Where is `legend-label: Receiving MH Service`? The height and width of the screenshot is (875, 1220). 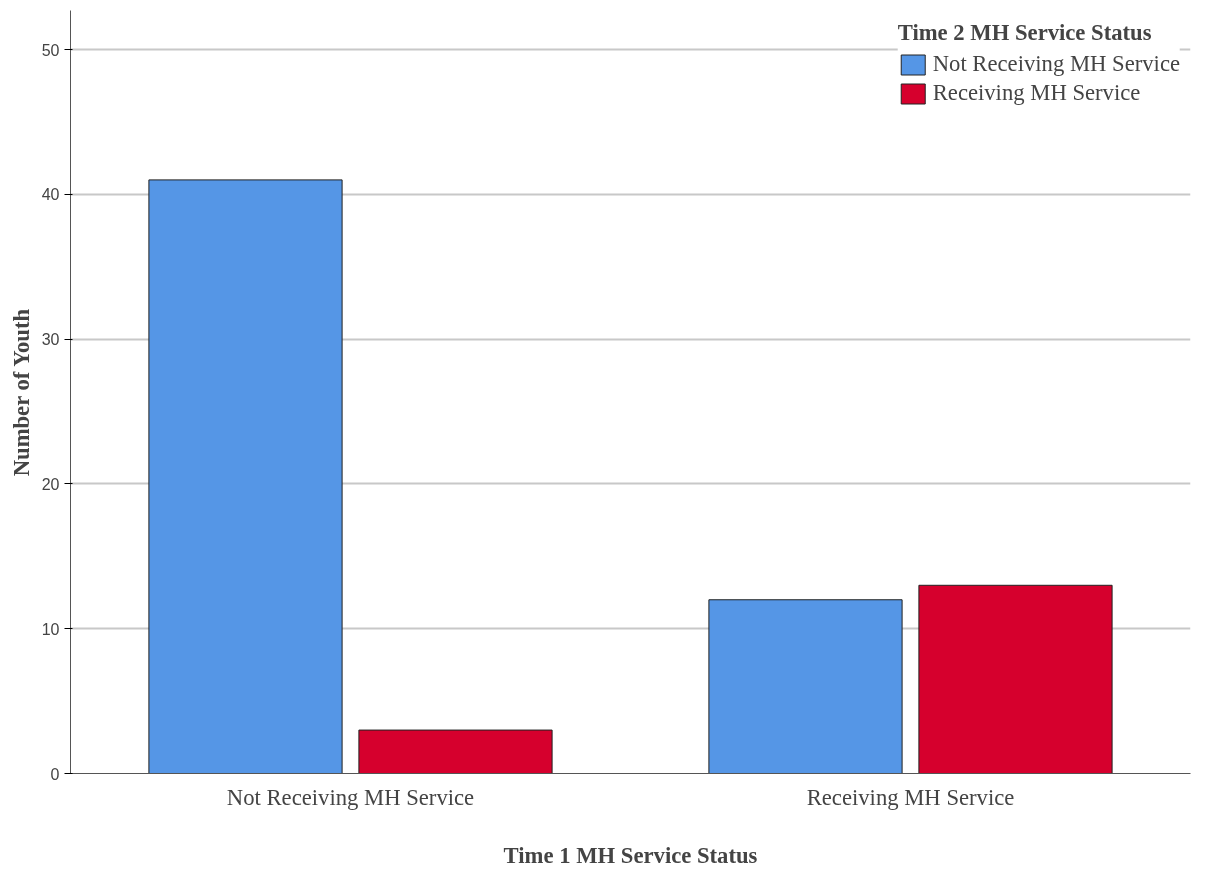 legend-label: Receiving MH Service is located at coordinates (1036, 93).